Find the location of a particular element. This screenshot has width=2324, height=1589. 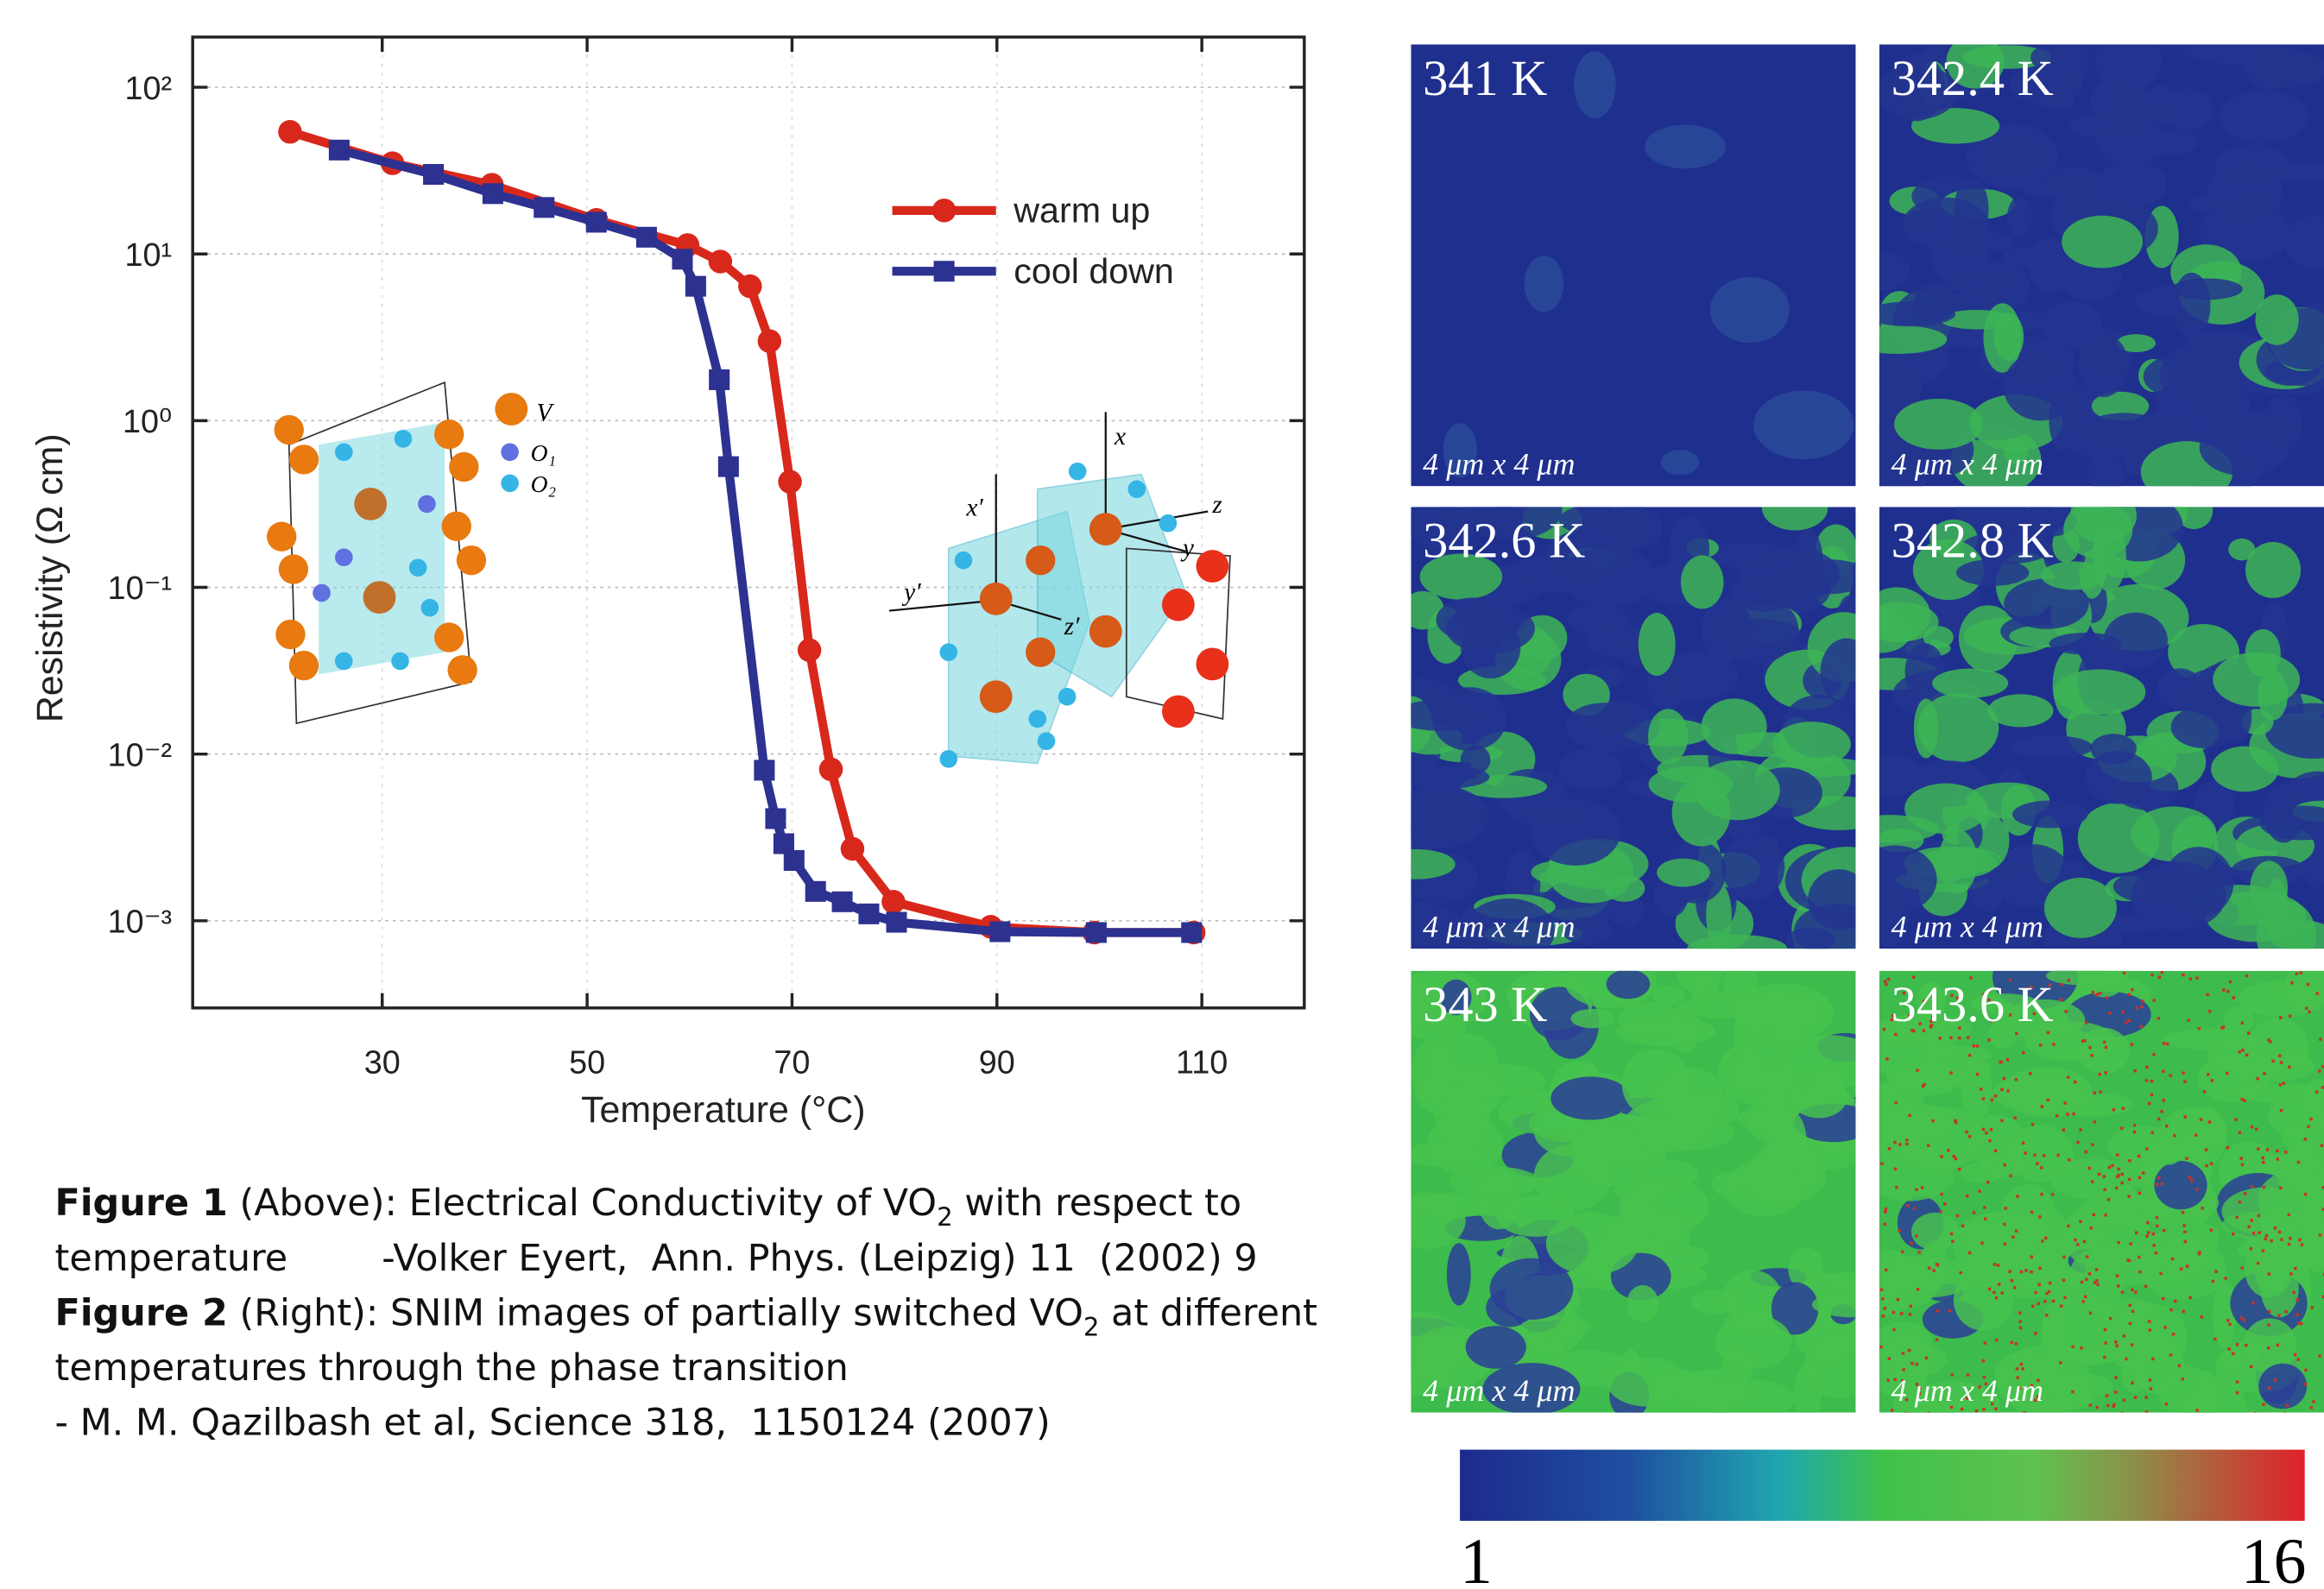

caption-text: (Above): Electrical Conductivity of VO is located at coordinates (582, 1203).